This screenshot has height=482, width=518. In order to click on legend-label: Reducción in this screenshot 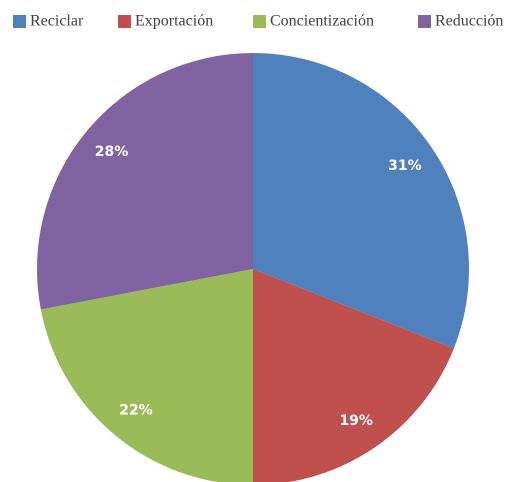, I will do `click(469, 21)`.